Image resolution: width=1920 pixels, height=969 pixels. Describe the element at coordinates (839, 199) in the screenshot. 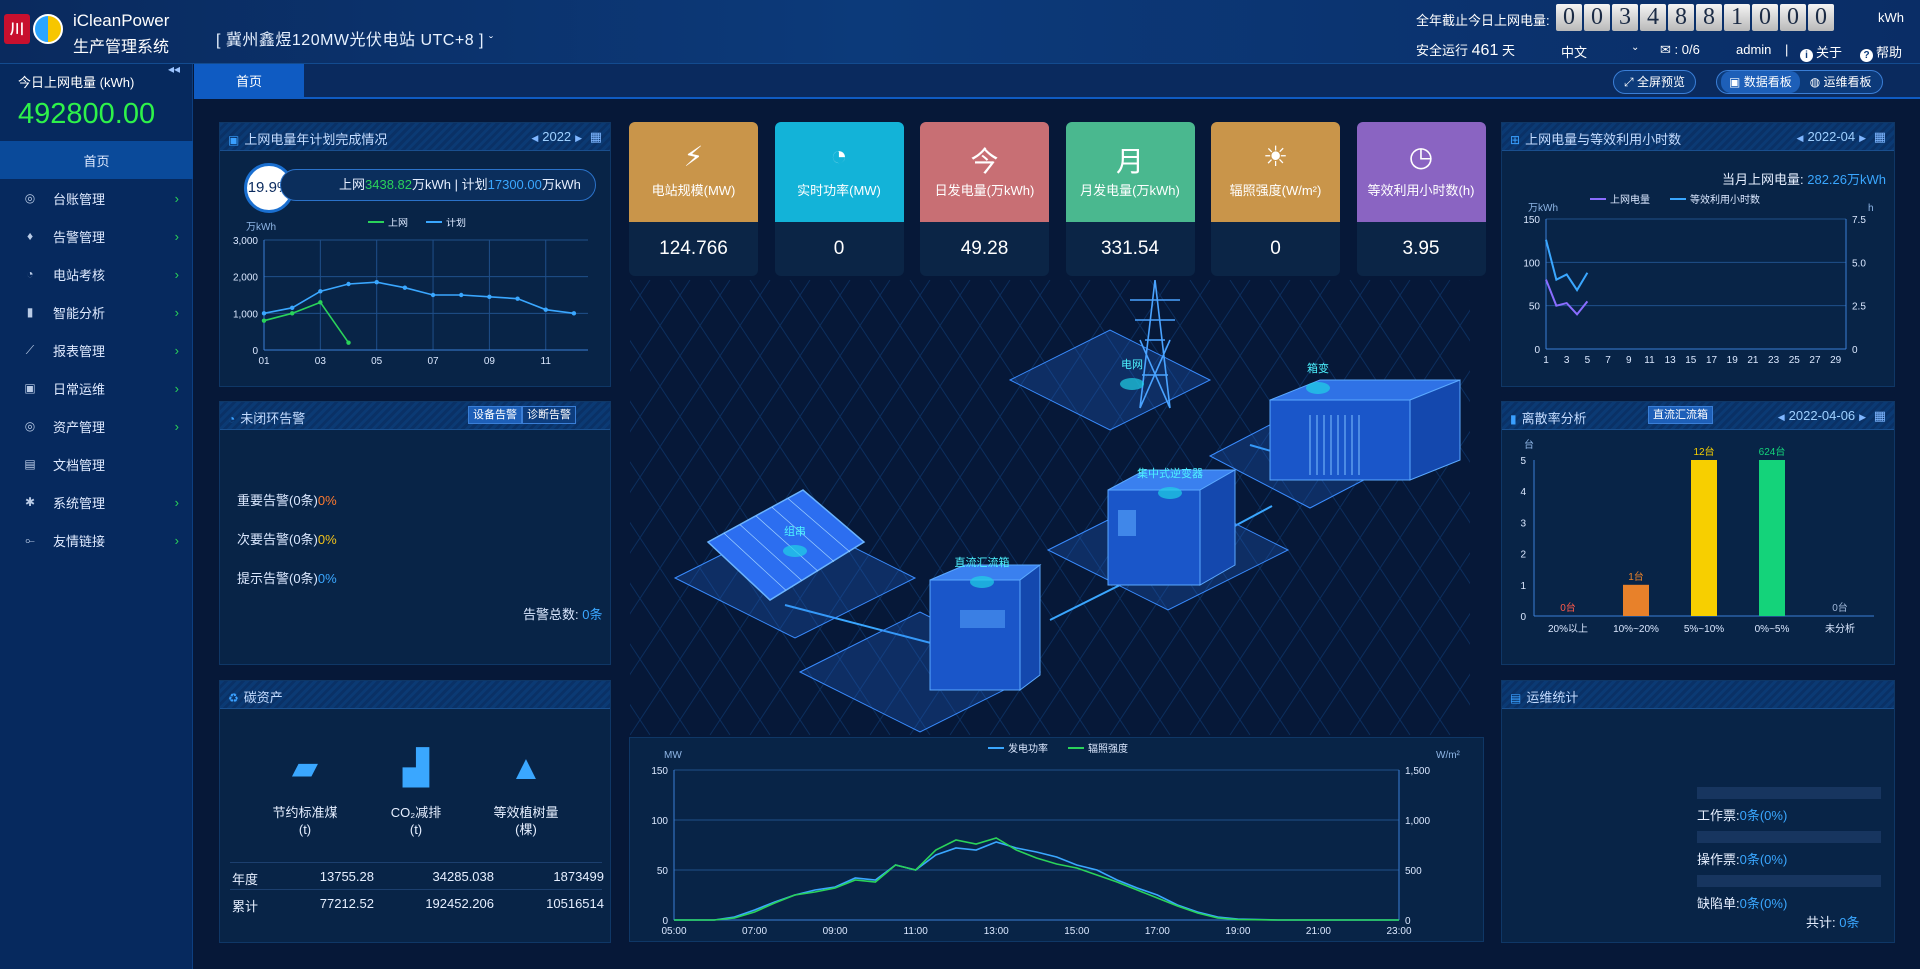

I see `kpi-card: ◔ 实时功率(MW) 0` at that location.